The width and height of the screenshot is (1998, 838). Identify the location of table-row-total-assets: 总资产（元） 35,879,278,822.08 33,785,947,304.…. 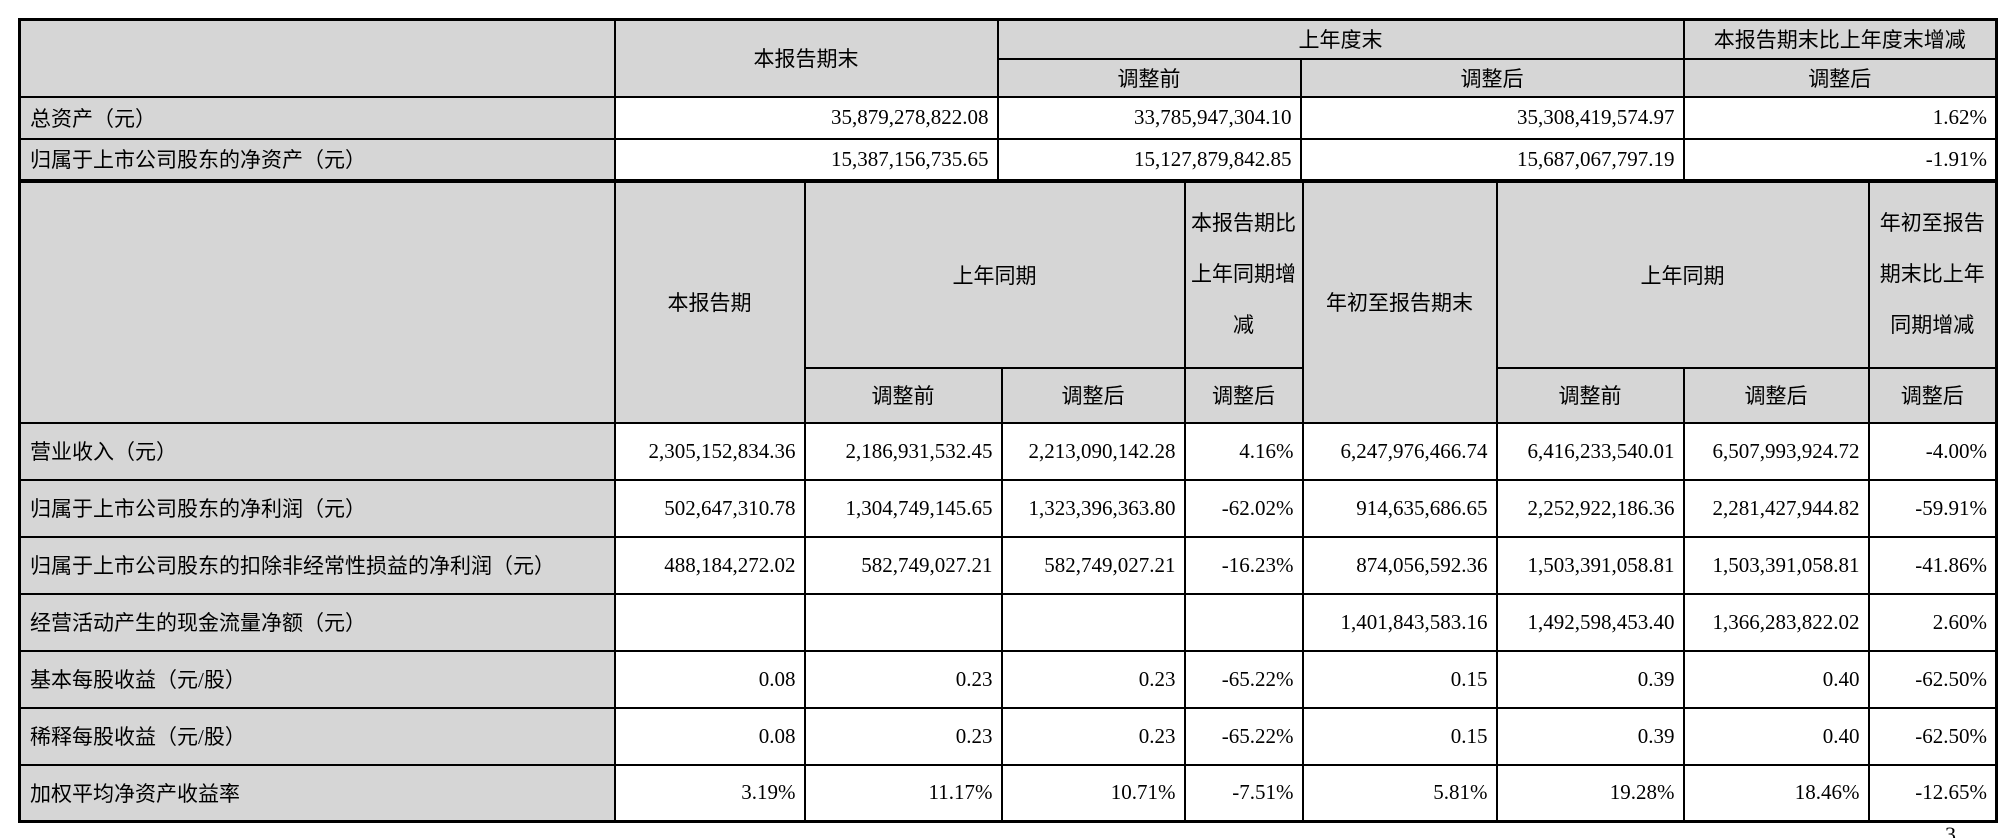
(1008, 117).